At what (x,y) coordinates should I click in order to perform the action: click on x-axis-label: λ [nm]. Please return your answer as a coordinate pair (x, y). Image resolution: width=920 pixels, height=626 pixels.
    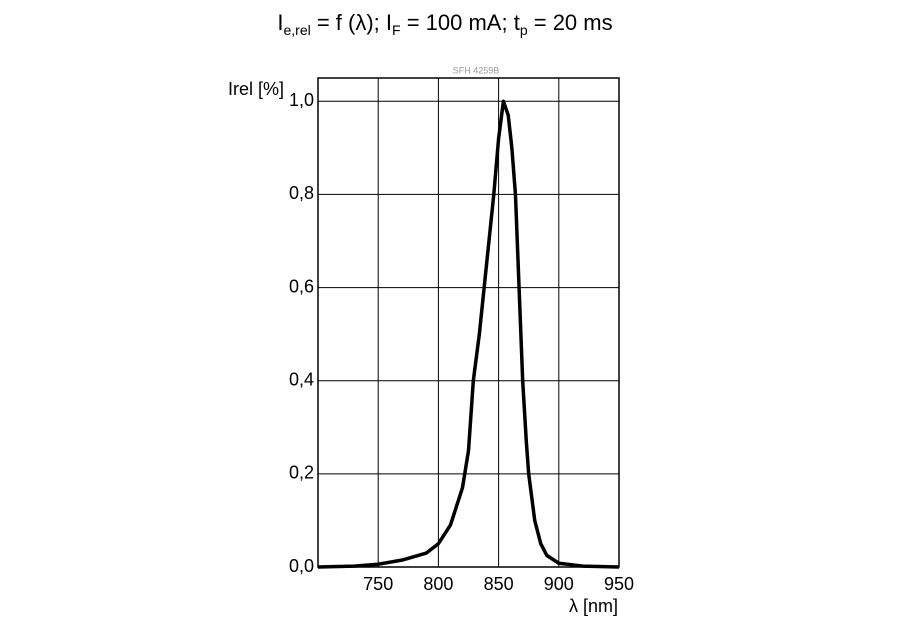
    Looking at the image, I should click on (593, 606).